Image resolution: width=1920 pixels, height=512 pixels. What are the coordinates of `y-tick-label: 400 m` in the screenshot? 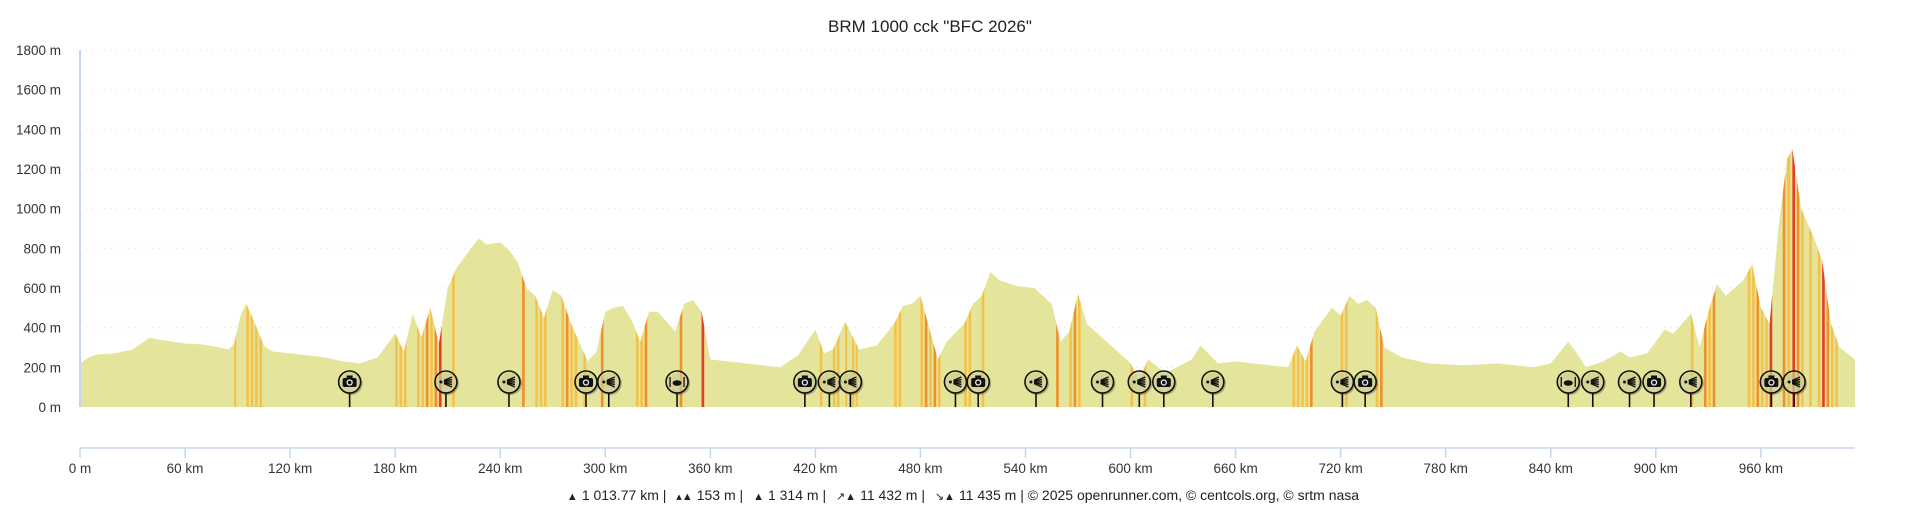 It's located at (42, 328).